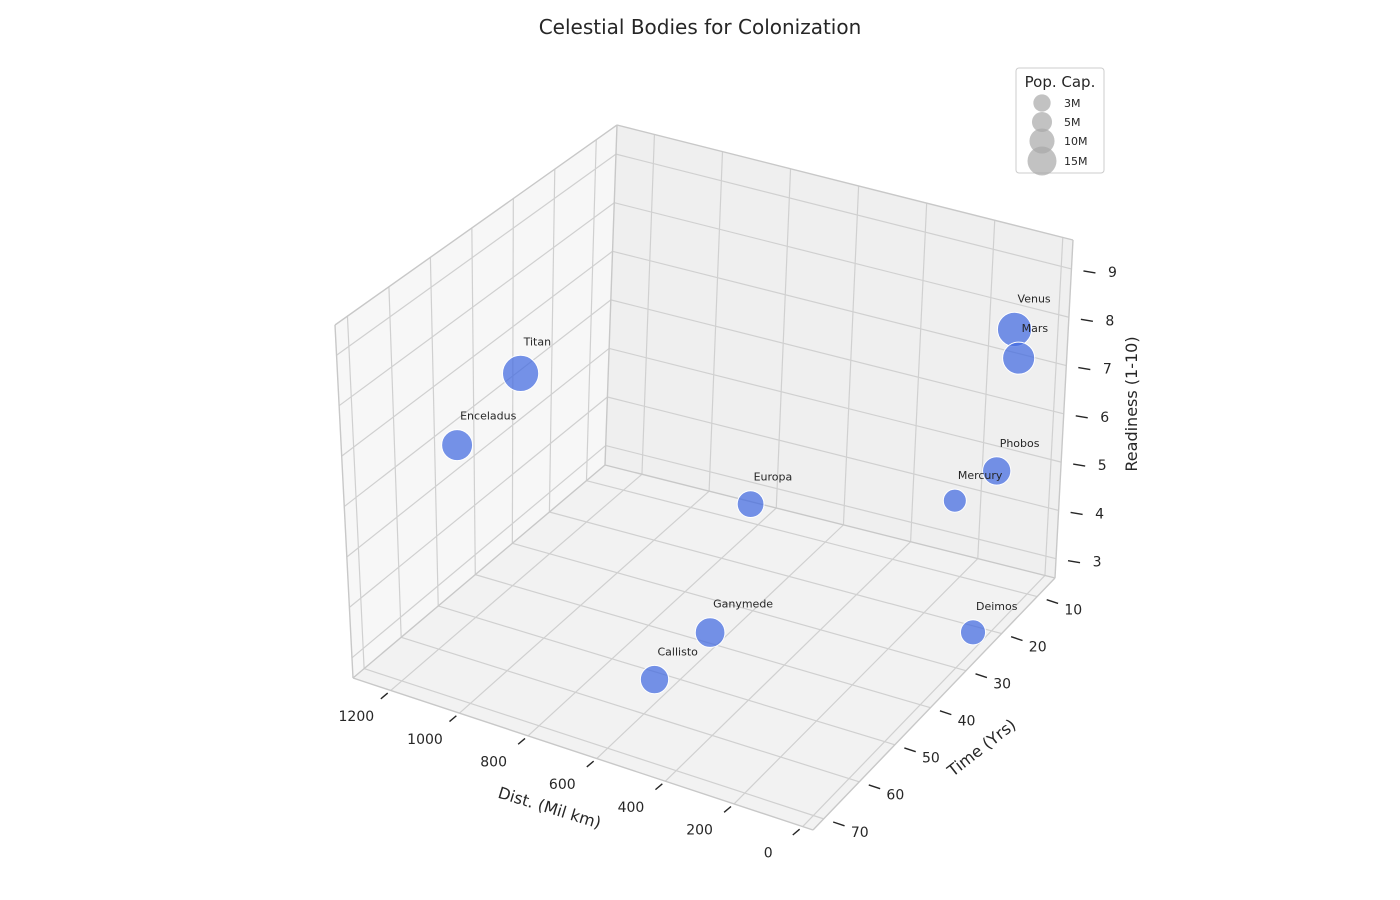 This screenshot has height=900, width=1400. Describe the element at coordinates (425, 740) in the screenshot. I see `x-tick-label: 1000` at that location.